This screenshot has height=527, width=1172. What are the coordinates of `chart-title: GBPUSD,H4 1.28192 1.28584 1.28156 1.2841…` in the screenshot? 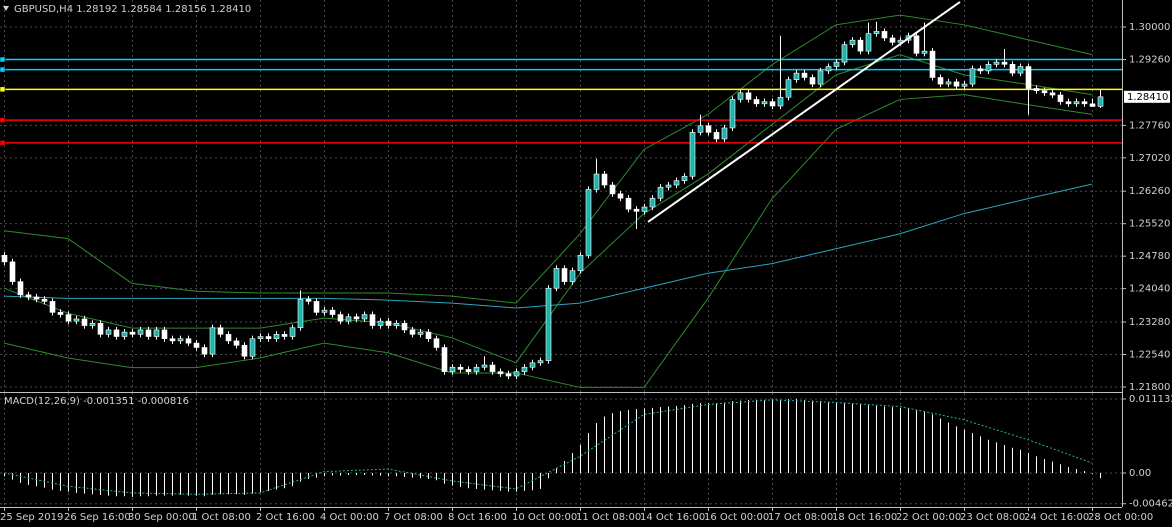 It's located at (132, 9).